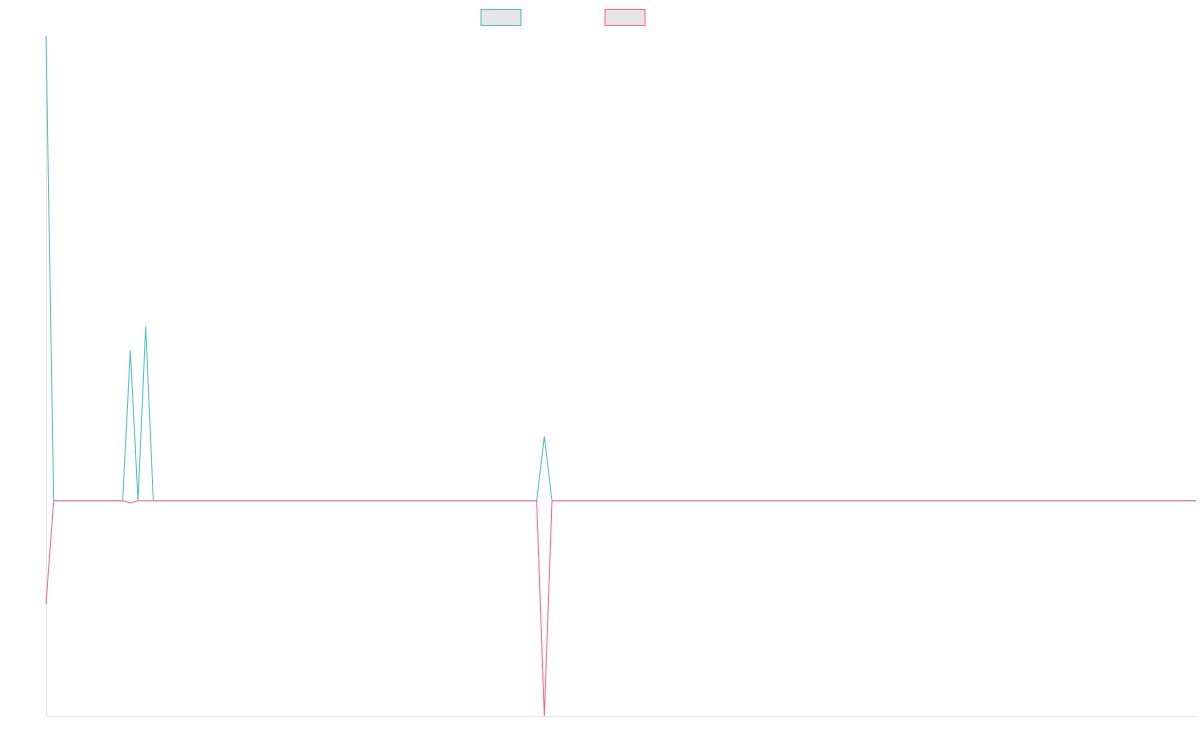 Image resolution: width=1200 pixels, height=750 pixels. Describe the element at coordinates (563, 17) in the screenshot. I see `legend` at that location.